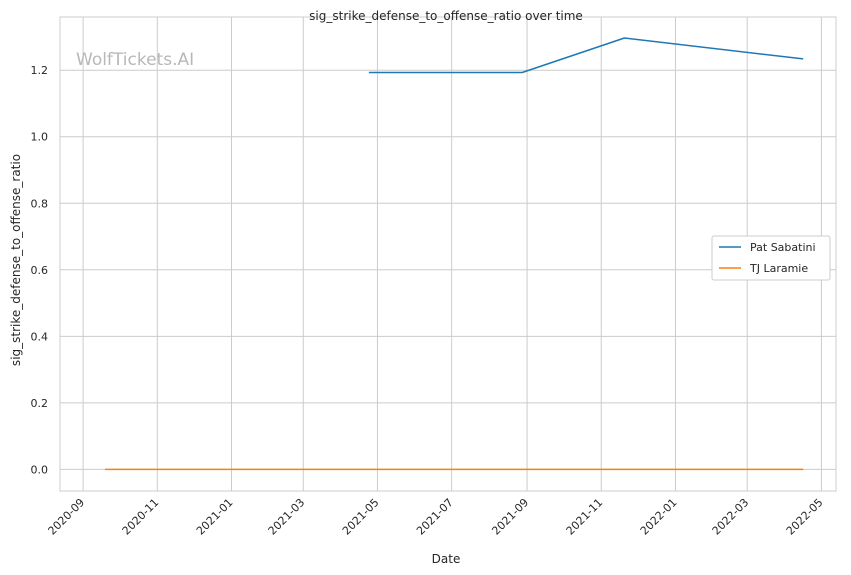 This screenshot has width=851, height=575. I want to click on x-tick-label: 2021-07, so click(435, 517).